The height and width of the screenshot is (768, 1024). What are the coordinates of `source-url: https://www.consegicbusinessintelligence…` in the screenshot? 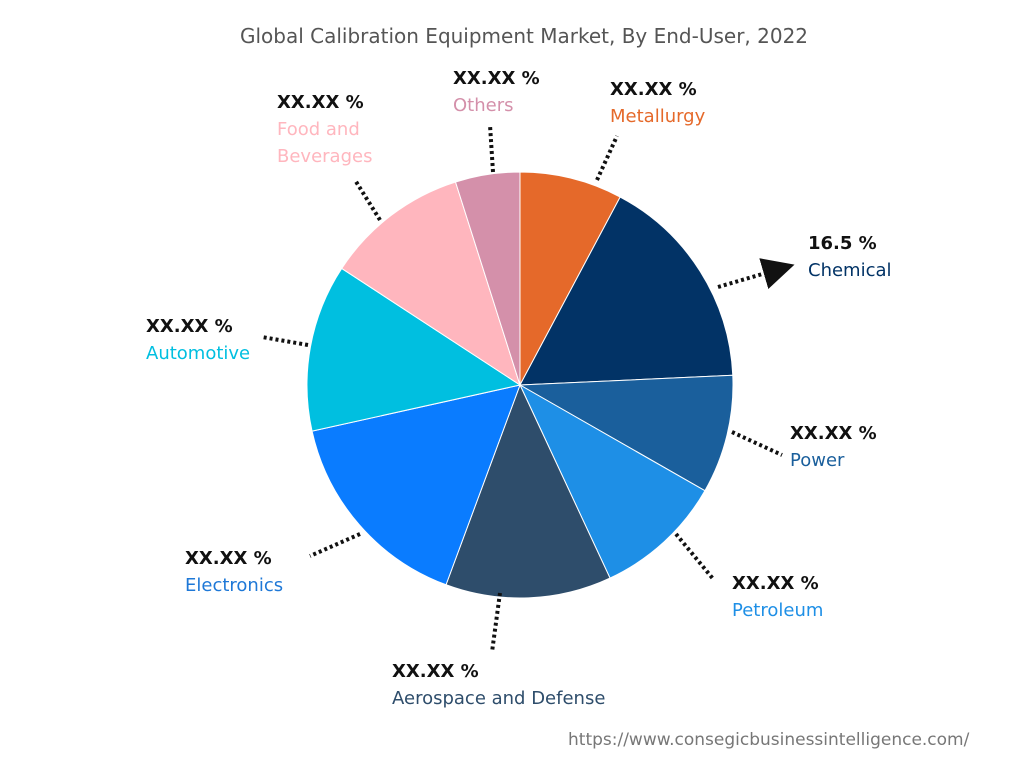 It's located at (769, 740).